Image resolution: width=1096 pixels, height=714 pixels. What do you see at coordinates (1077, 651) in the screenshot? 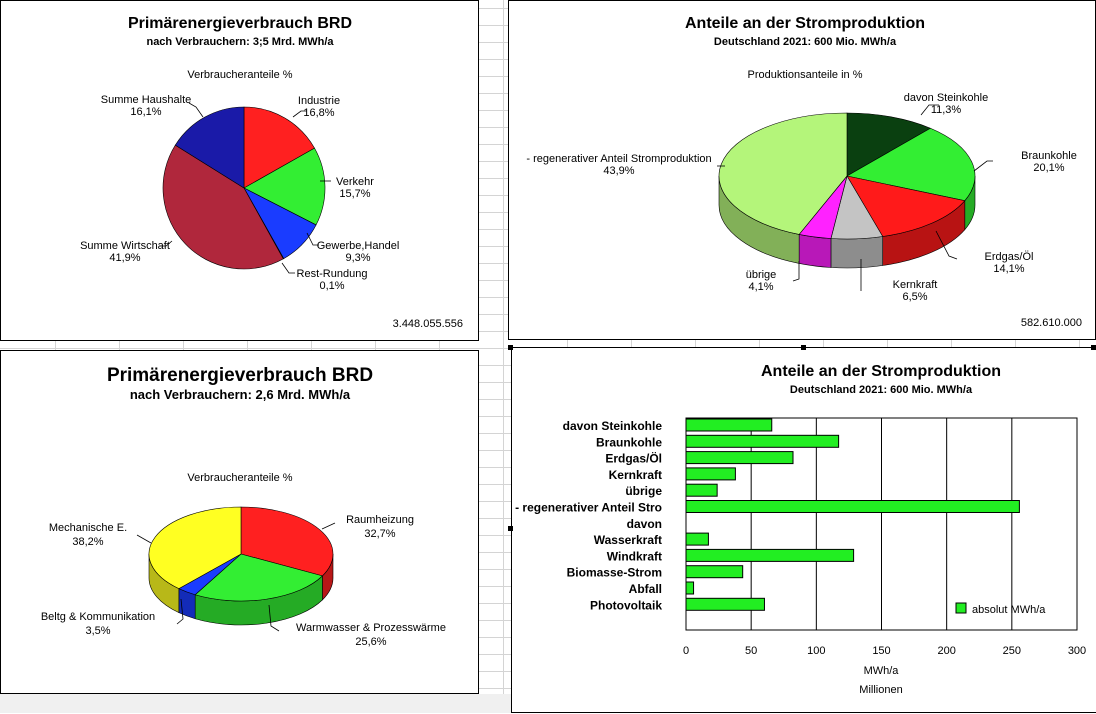
I see `x-tick-300: 300` at bounding box center [1077, 651].